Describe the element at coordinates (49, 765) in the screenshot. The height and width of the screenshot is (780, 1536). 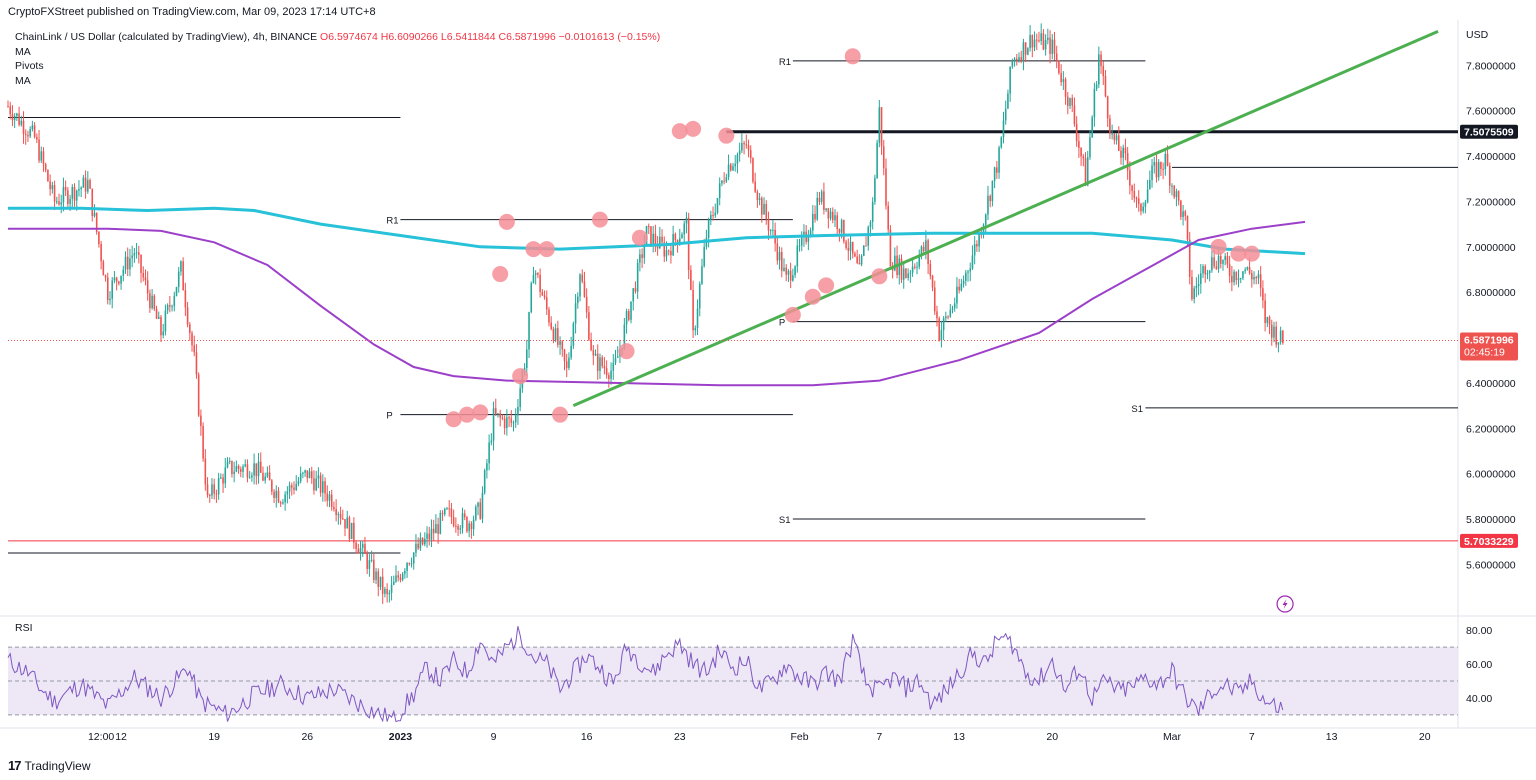
I see `footer-branding: 17 TradingView` at that location.